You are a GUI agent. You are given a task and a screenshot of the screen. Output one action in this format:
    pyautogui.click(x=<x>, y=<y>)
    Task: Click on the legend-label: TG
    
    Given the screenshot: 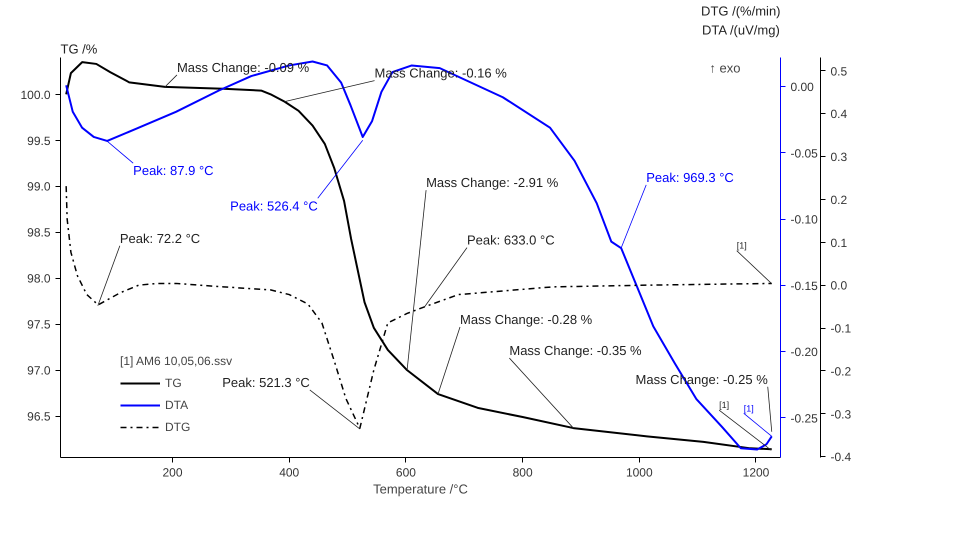 What is the action you would take?
    pyautogui.click(x=174, y=383)
    